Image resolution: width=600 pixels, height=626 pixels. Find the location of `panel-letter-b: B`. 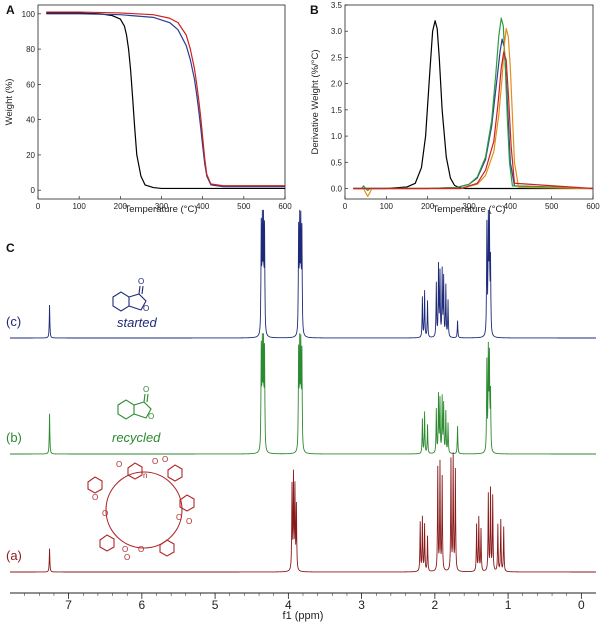

panel-letter-b: B is located at coordinates (314, 10).